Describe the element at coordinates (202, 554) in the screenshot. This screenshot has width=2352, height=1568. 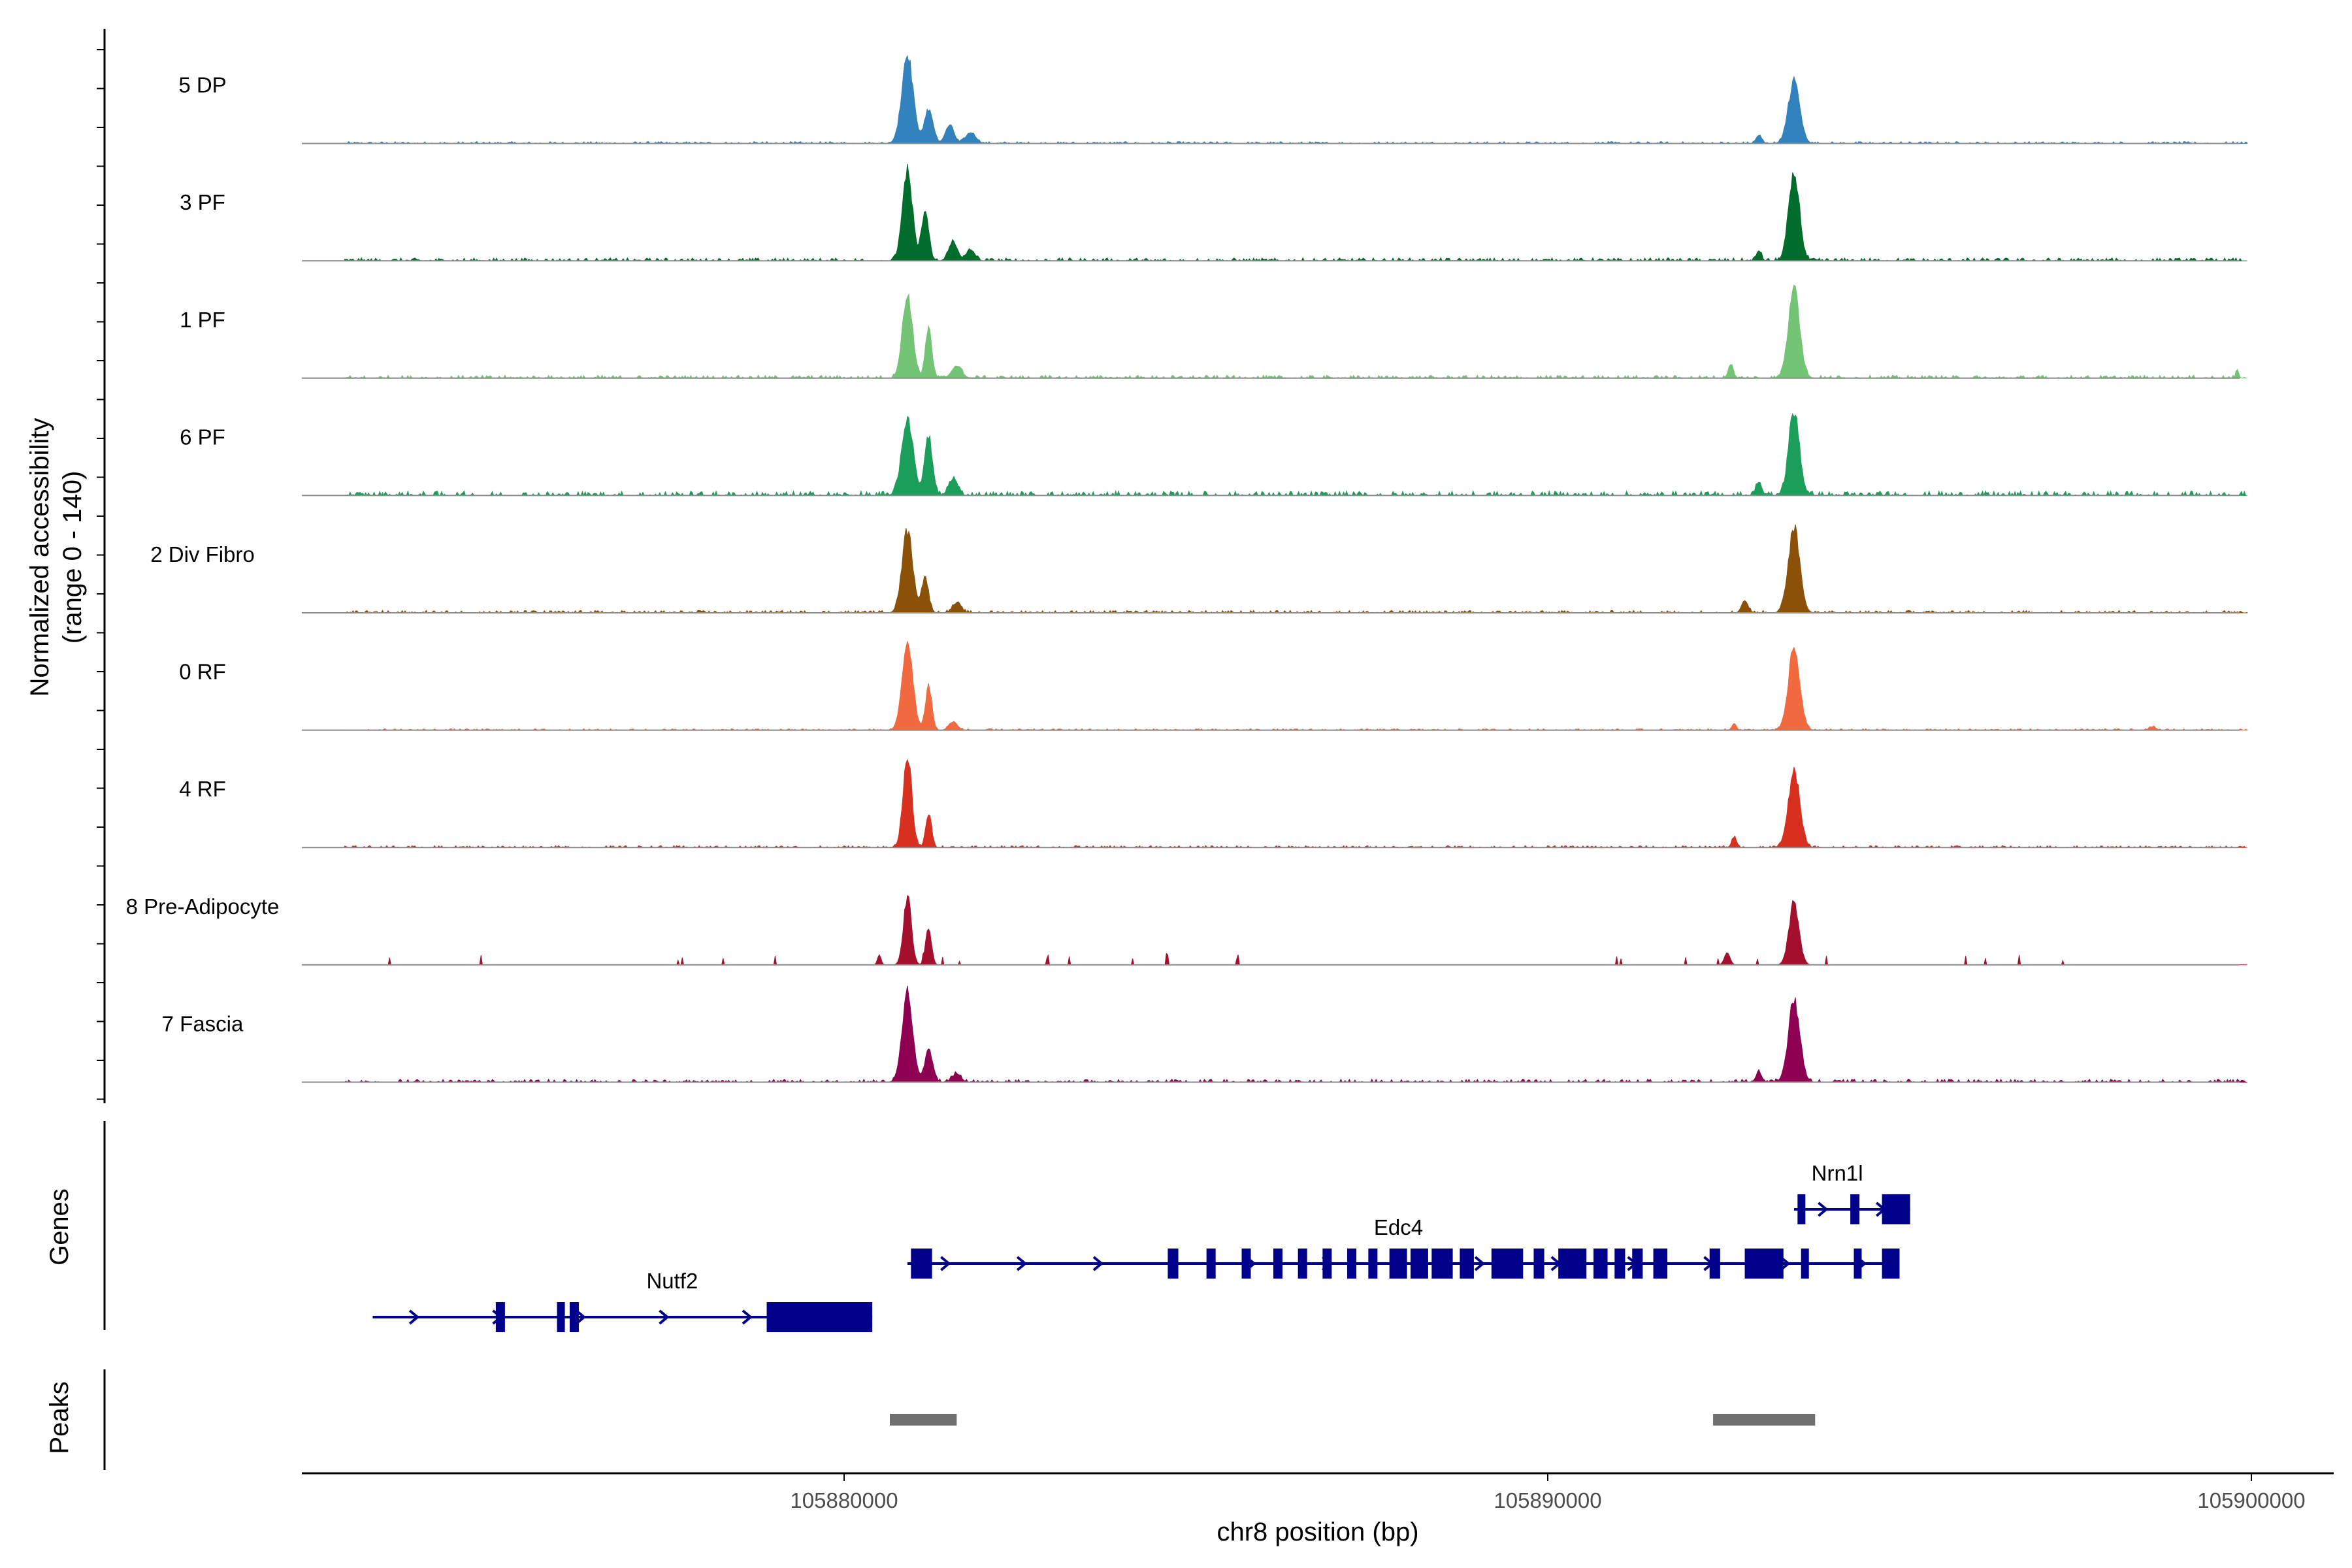
I see `track-label: 2 Div Fibro` at that location.